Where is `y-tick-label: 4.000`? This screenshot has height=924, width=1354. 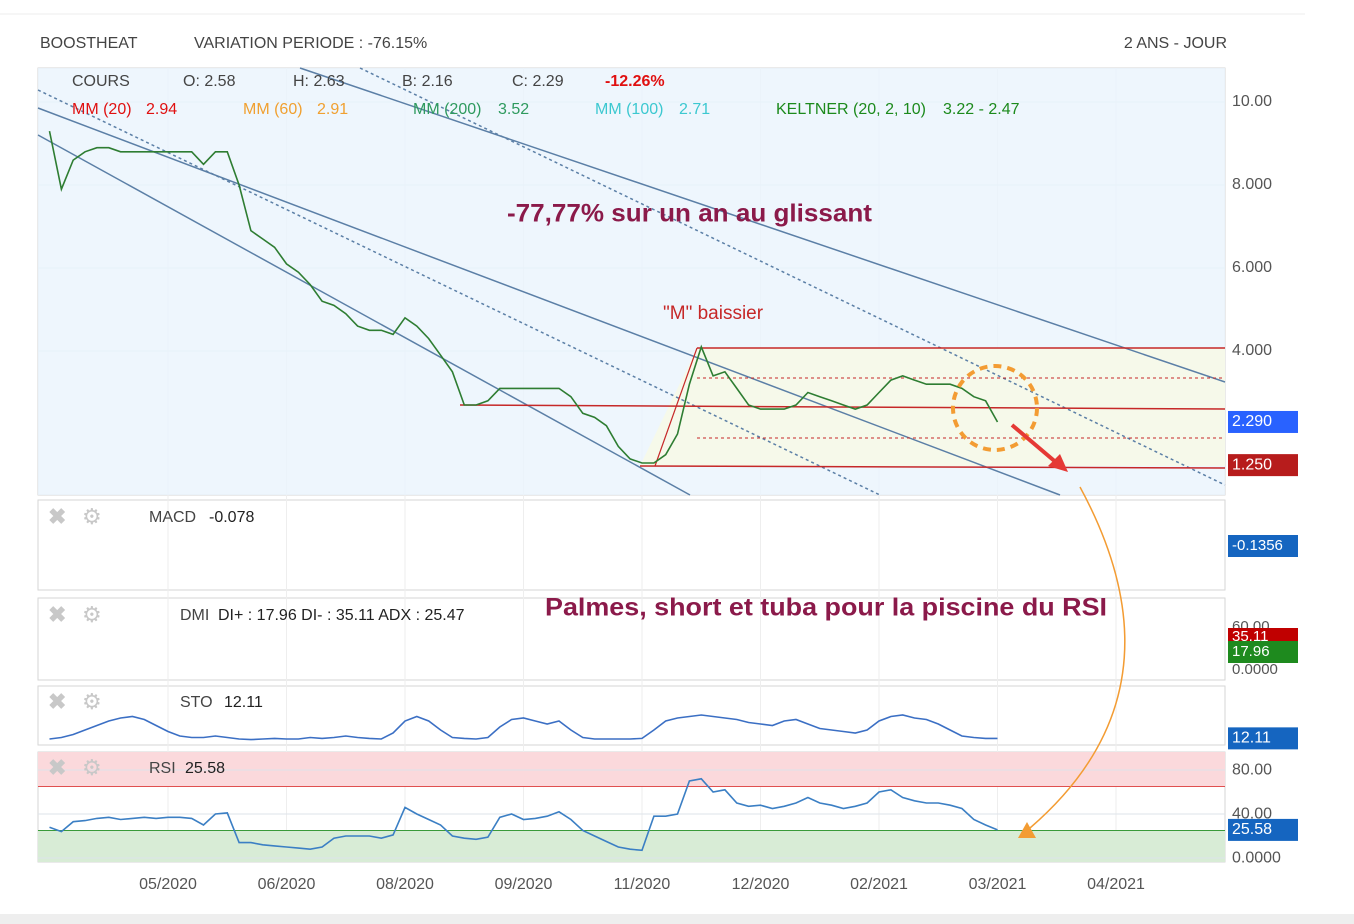 y-tick-label: 4.000 is located at coordinates (1252, 350).